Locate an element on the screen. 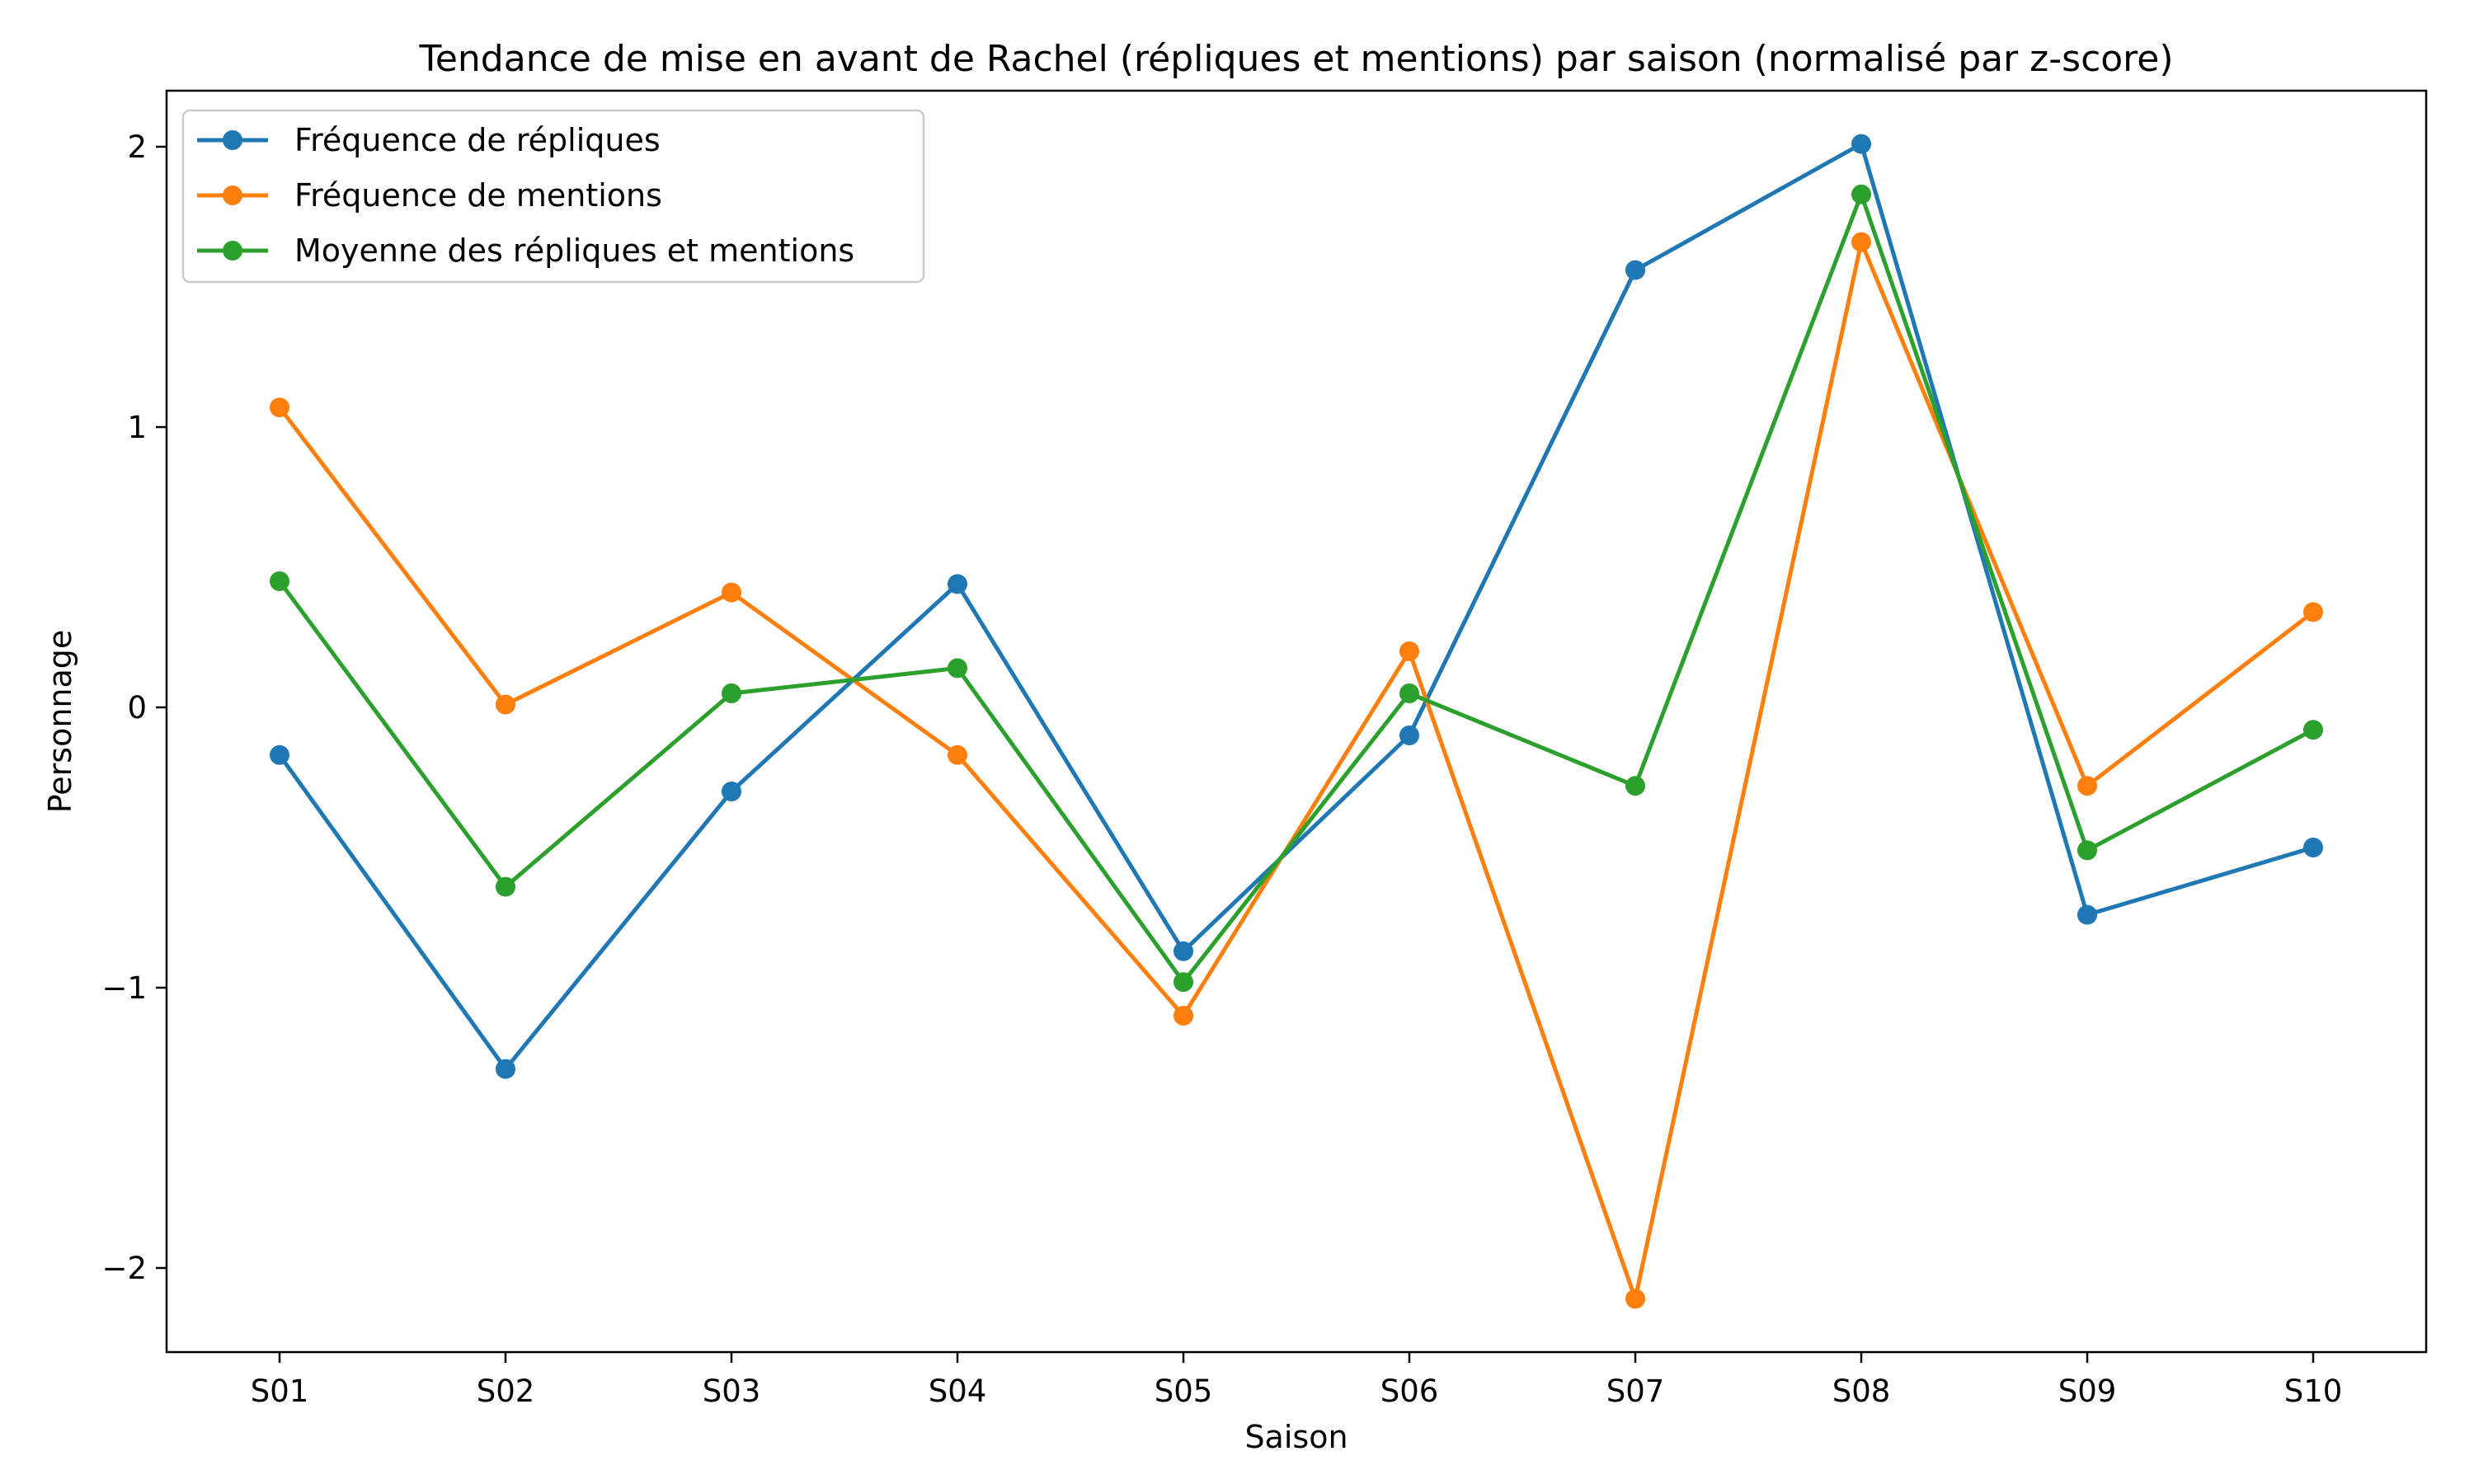 Image resolution: width=2474 pixels, height=1484 pixels. data-point-s1-s02 is located at coordinates (505, 1069).